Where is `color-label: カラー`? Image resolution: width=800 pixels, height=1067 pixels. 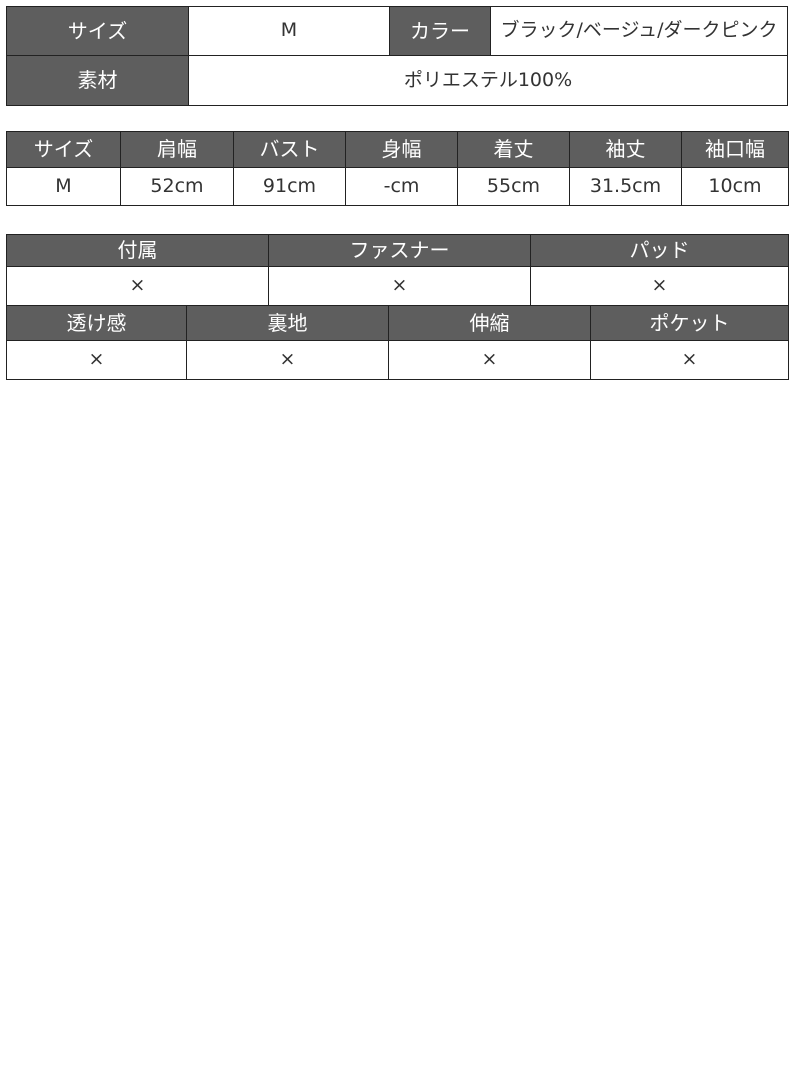 color-label: カラー is located at coordinates (440, 31).